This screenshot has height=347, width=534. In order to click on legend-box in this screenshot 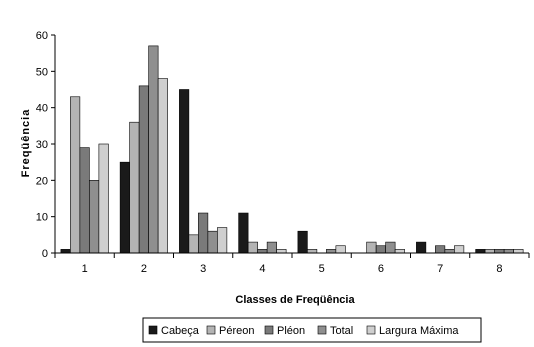, I will do `click(312, 330)`.